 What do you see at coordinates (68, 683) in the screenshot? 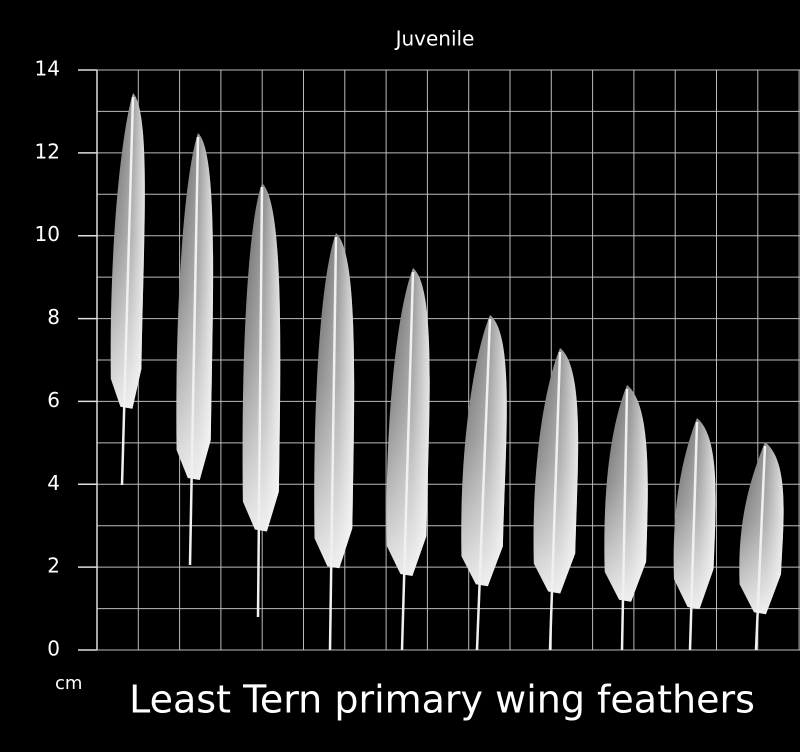
I see `unit-label: cm` at bounding box center [68, 683].